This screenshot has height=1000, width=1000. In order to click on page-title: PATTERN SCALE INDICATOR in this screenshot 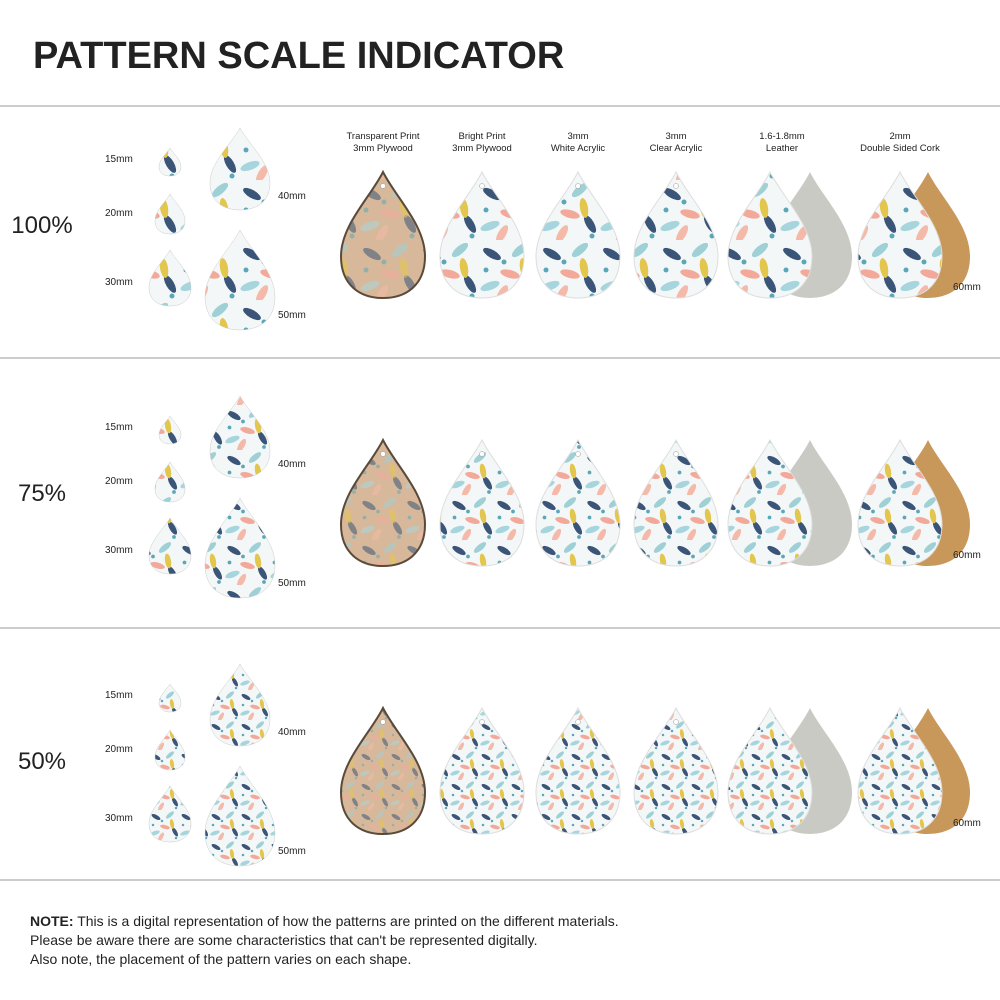, I will do `click(298, 56)`.